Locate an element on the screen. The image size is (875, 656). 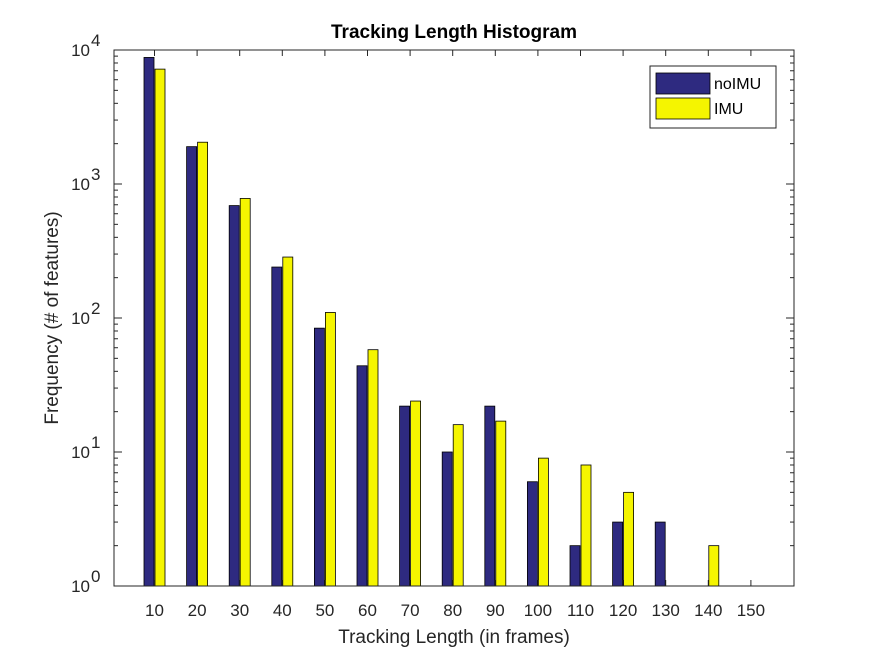
legend-swatch-noimu is located at coordinates (683, 83).